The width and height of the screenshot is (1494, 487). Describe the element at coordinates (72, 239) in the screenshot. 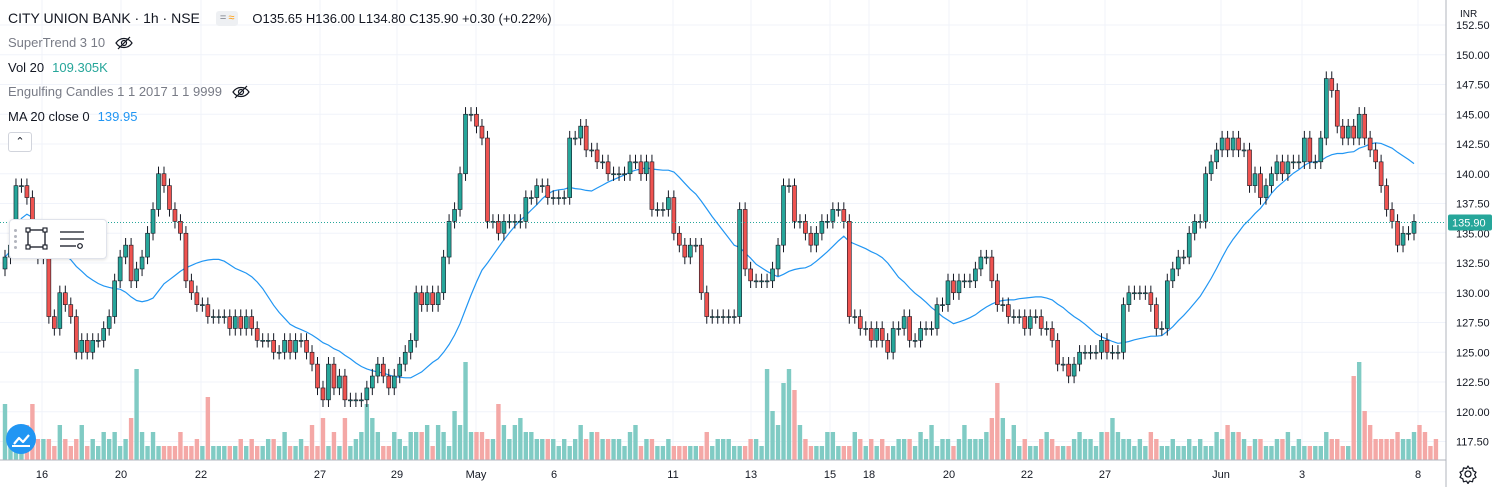

I see `settings-lines-icon` at that location.